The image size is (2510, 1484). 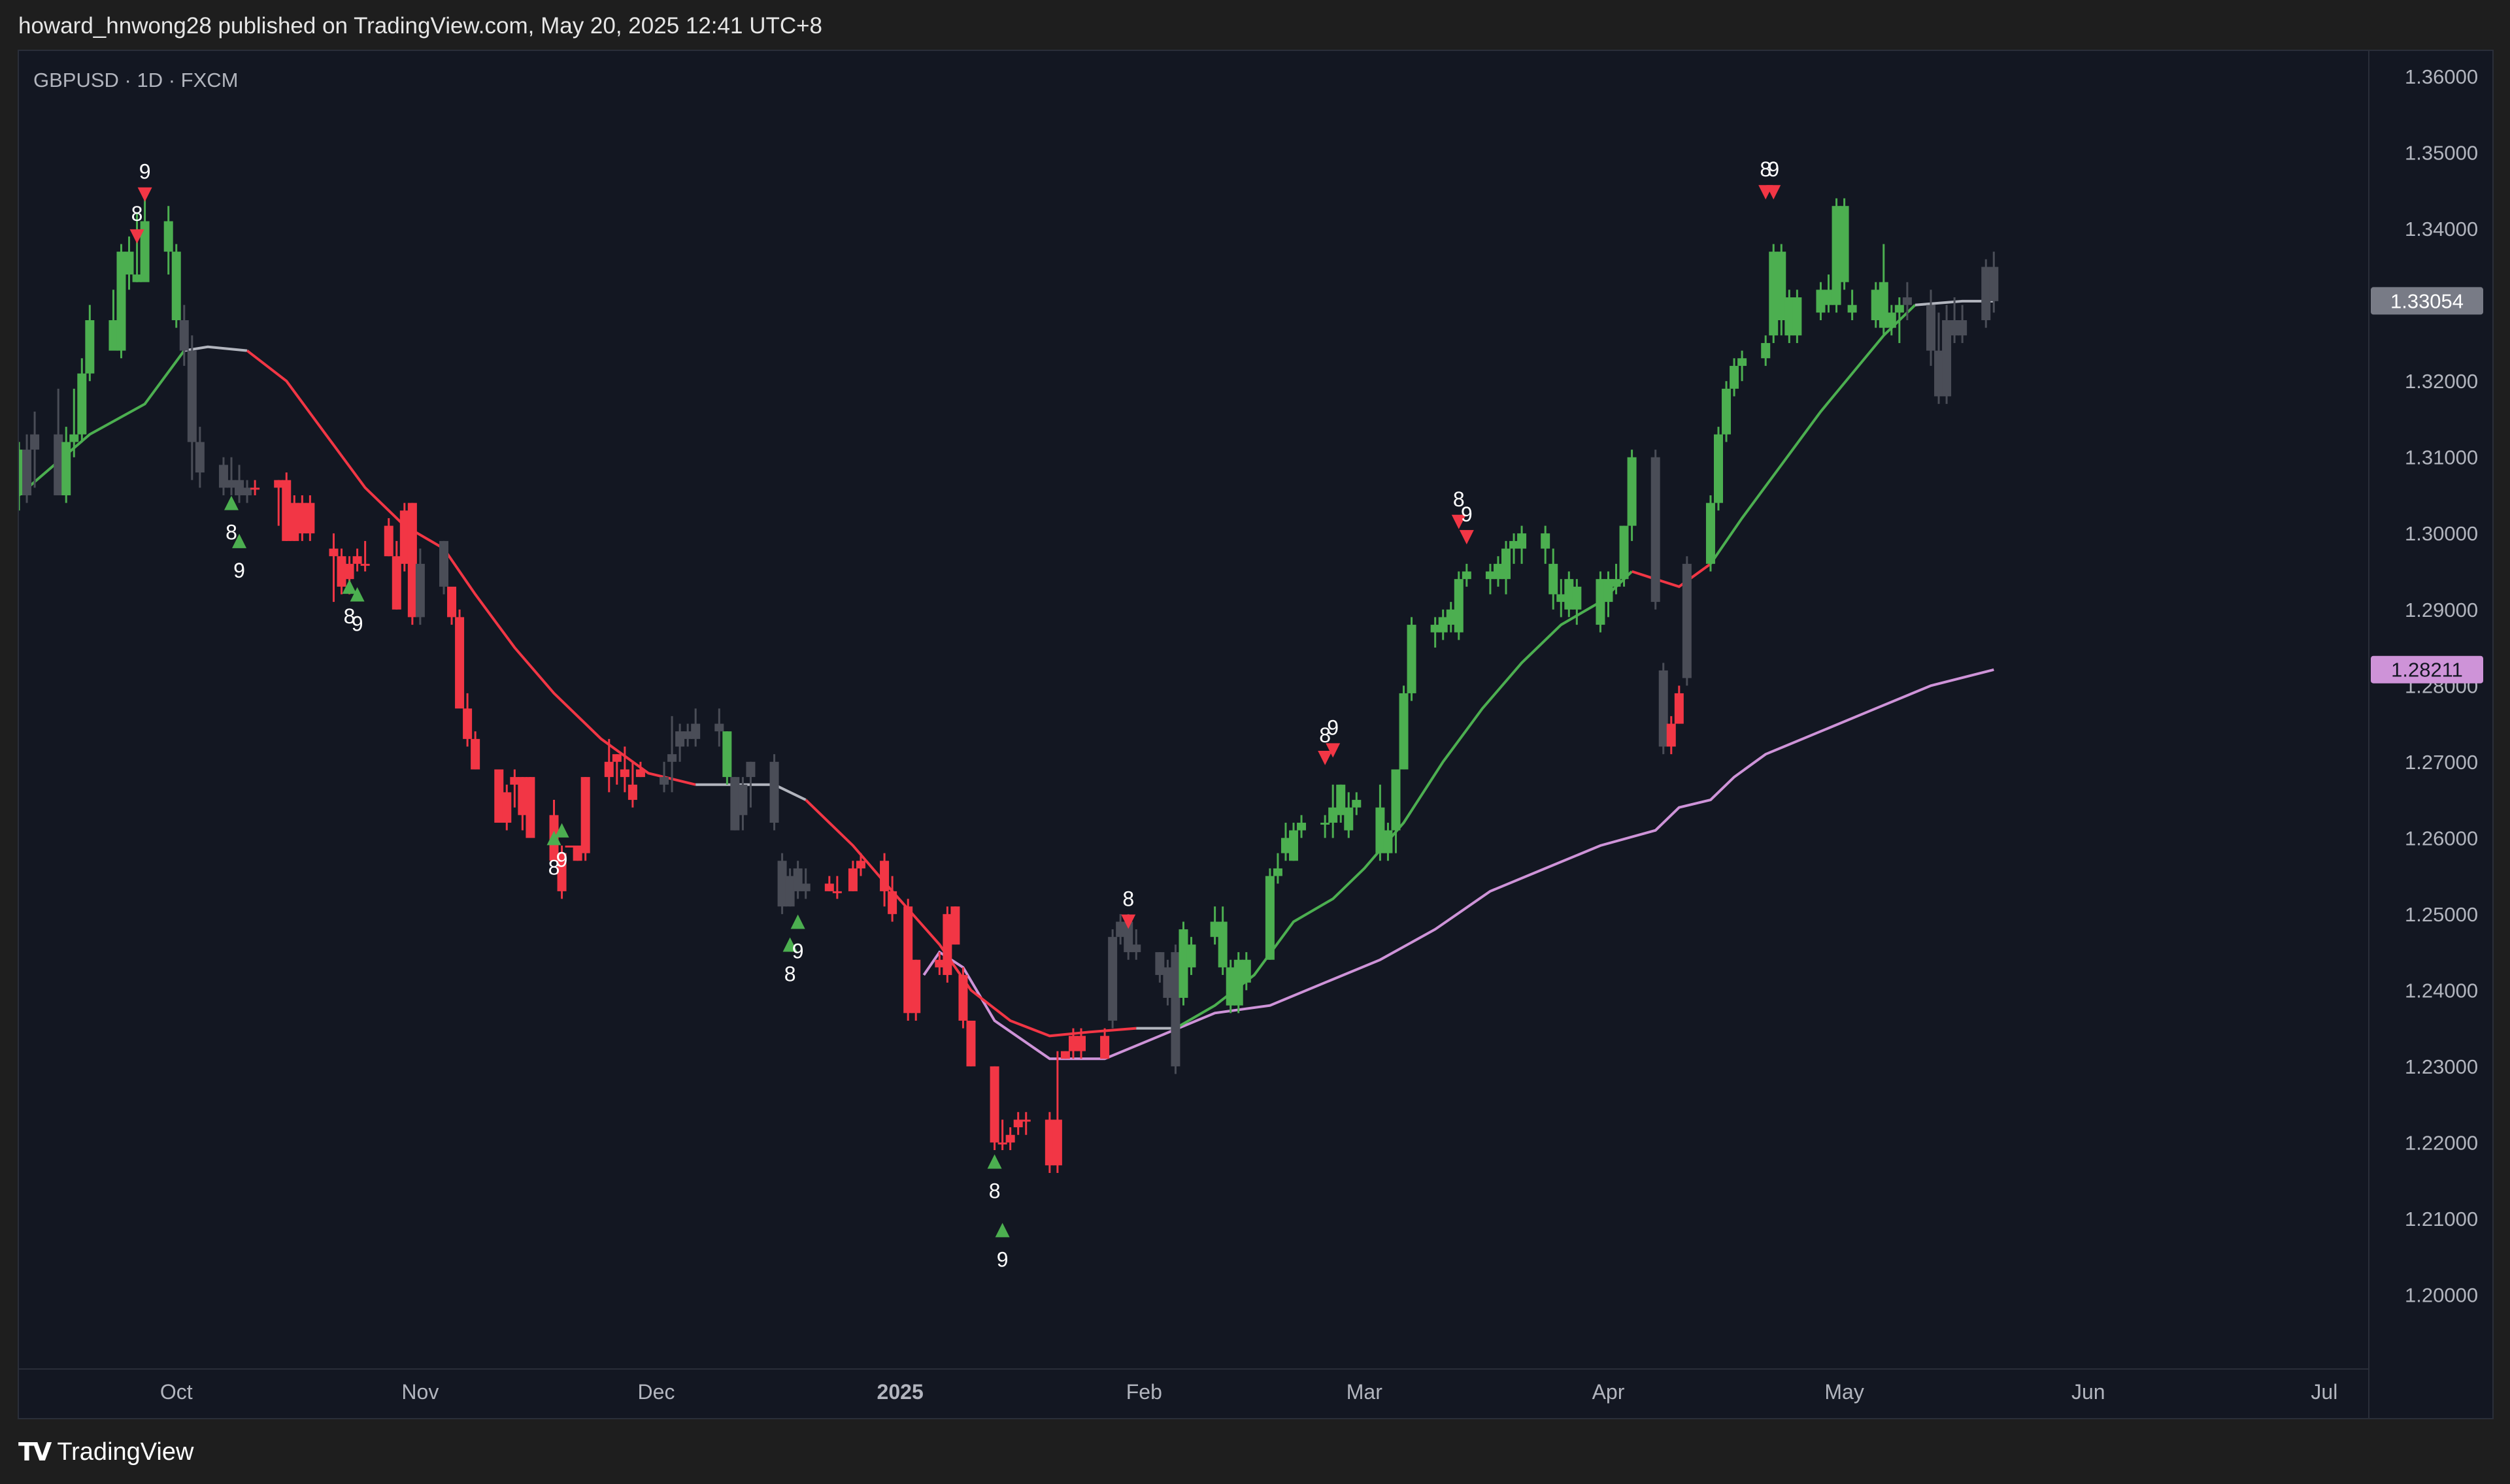 I want to click on time-tick-label: 2025, so click(x=900, y=1392).